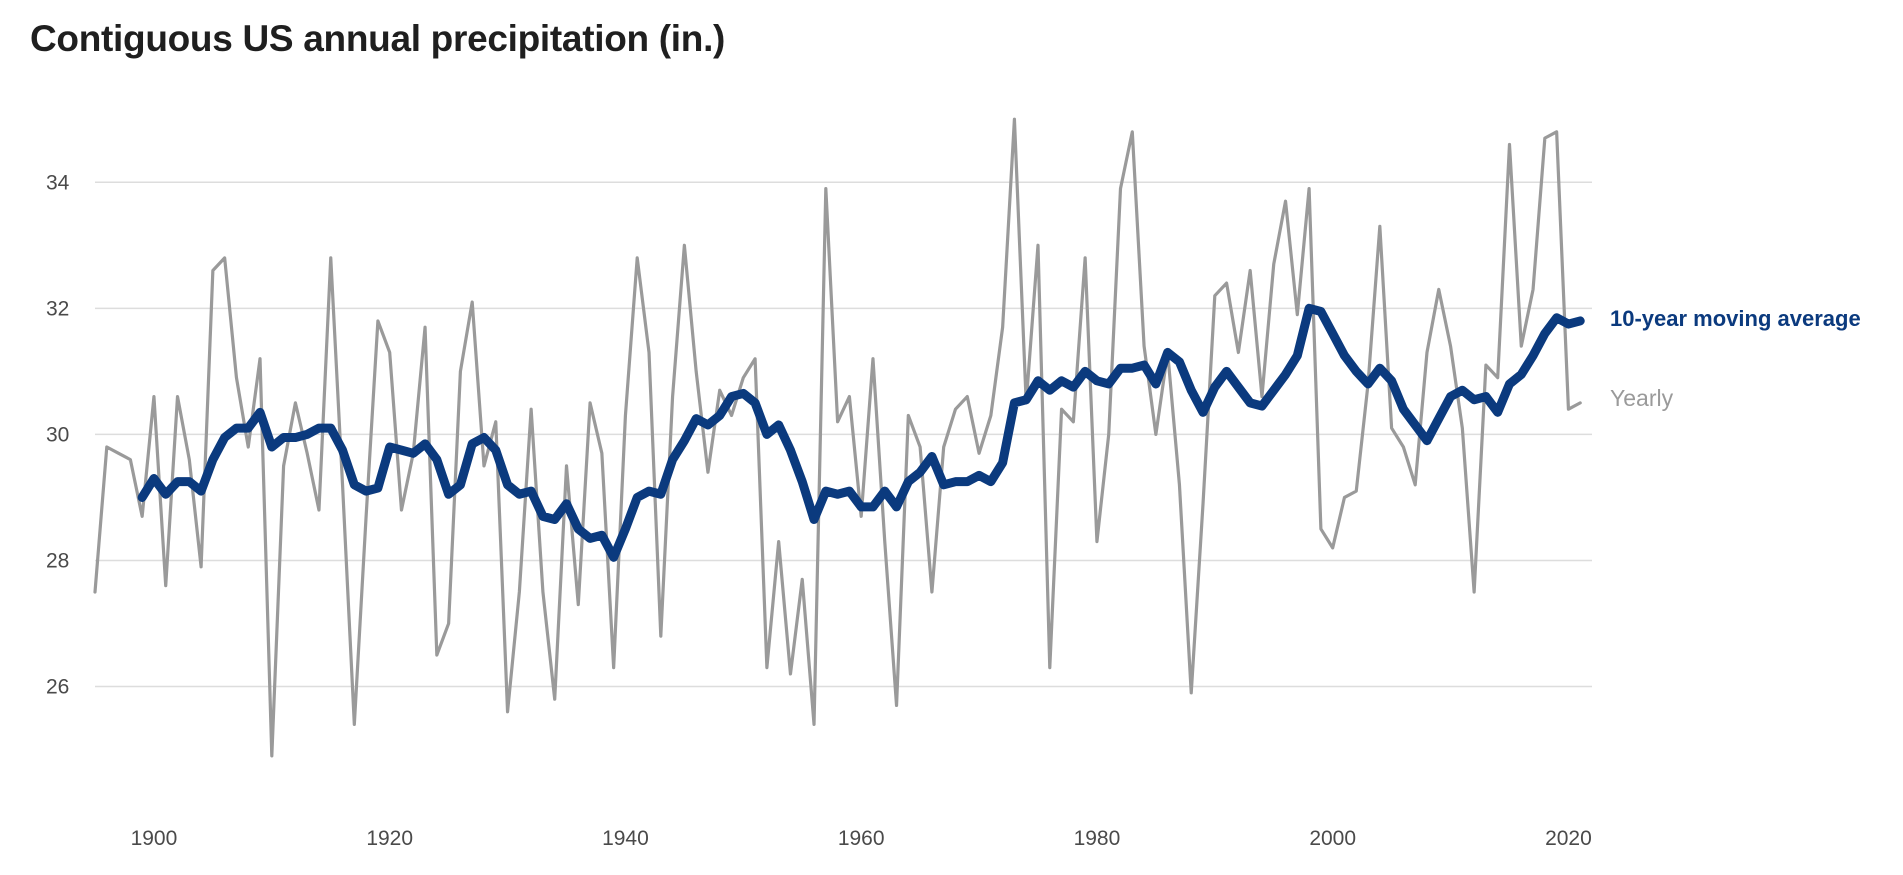 The width and height of the screenshot is (1903, 875). What do you see at coordinates (1568, 838) in the screenshot?
I see `x-tick-label-2020: 2020` at bounding box center [1568, 838].